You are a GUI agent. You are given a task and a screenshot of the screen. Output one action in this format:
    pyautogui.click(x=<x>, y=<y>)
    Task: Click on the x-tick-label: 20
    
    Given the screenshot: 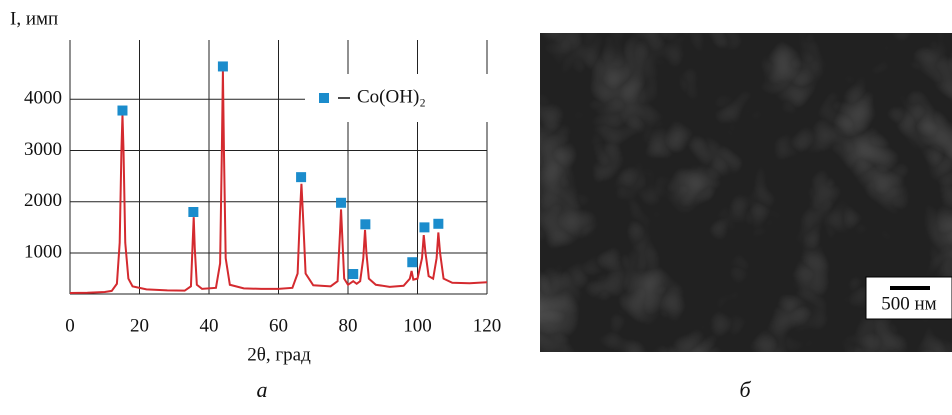 What is the action you would take?
    pyautogui.click(x=139, y=325)
    